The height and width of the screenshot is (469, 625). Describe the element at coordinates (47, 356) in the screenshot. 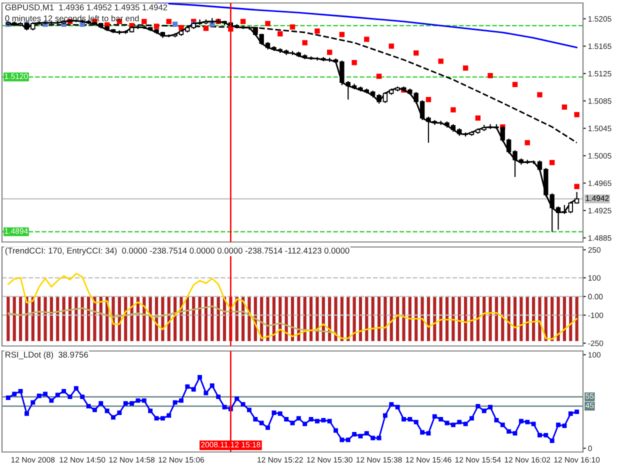

I see `chart-title: RSI_LDot (8) 38.9756` at that location.